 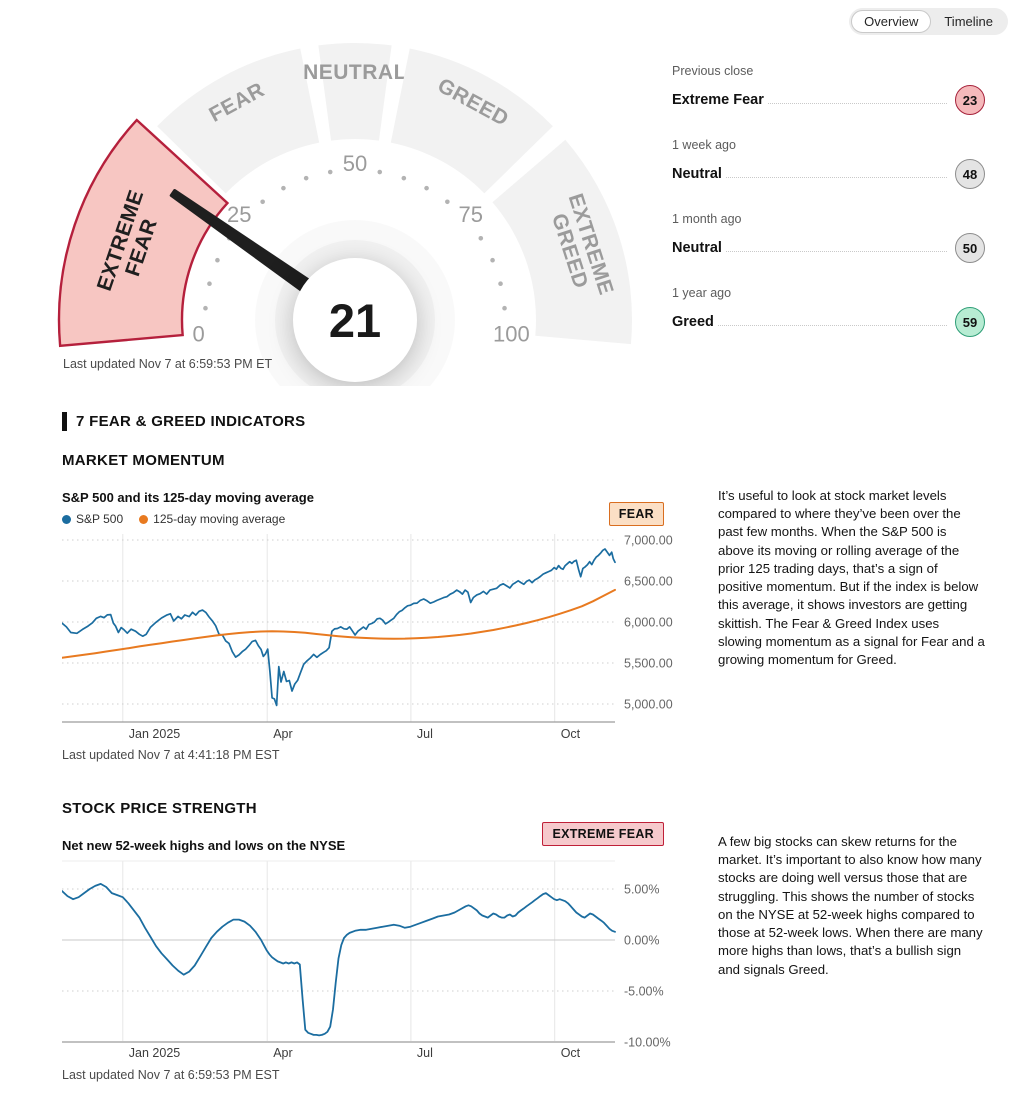 I want to click on strength-last-updated: Last updated Nov 7 at 6:59:53 PM EST, so click(x=171, y=1075).